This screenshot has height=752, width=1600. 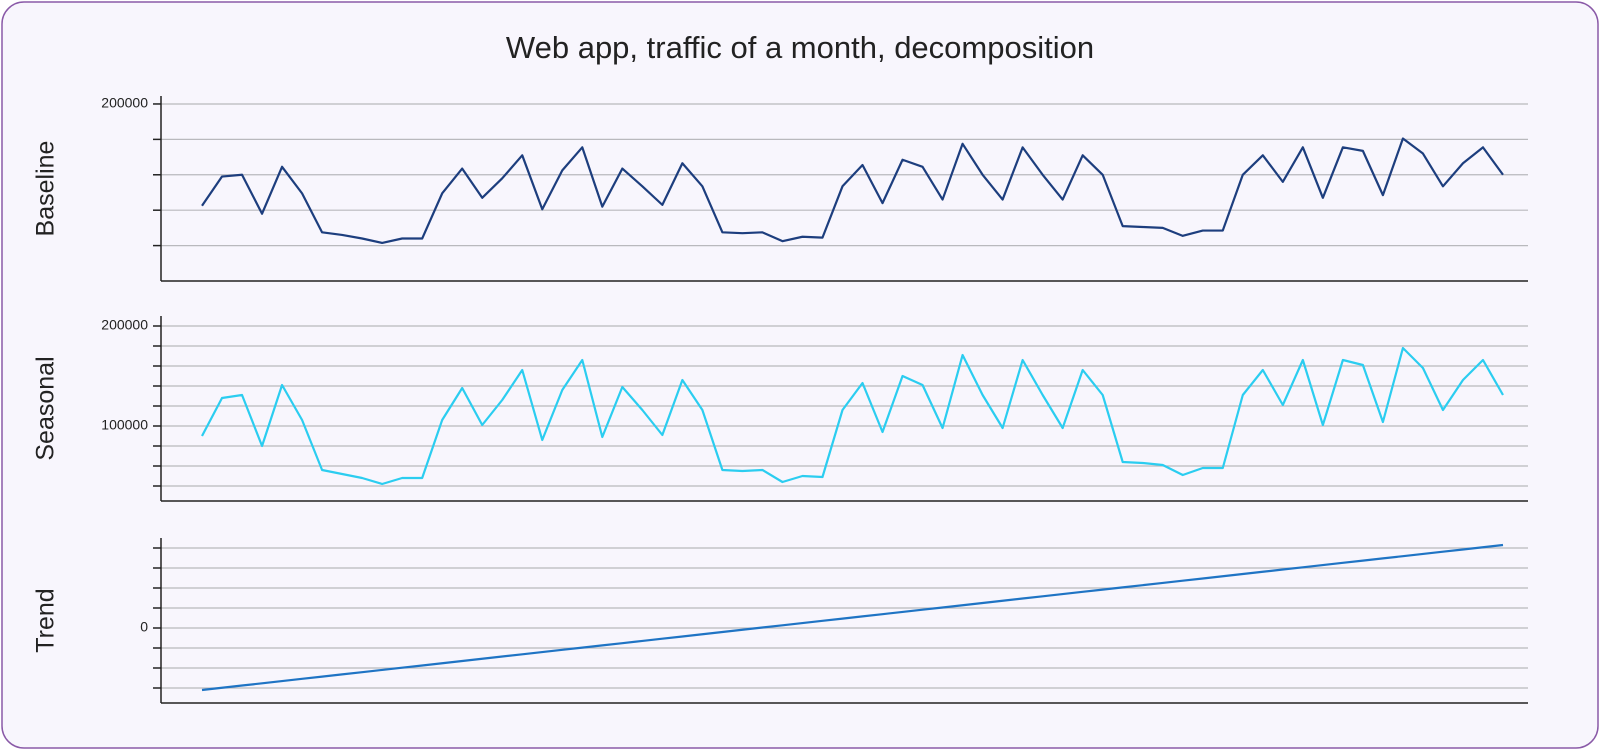 What do you see at coordinates (144, 627) in the screenshot?
I see `y-tick-label: 0` at bounding box center [144, 627].